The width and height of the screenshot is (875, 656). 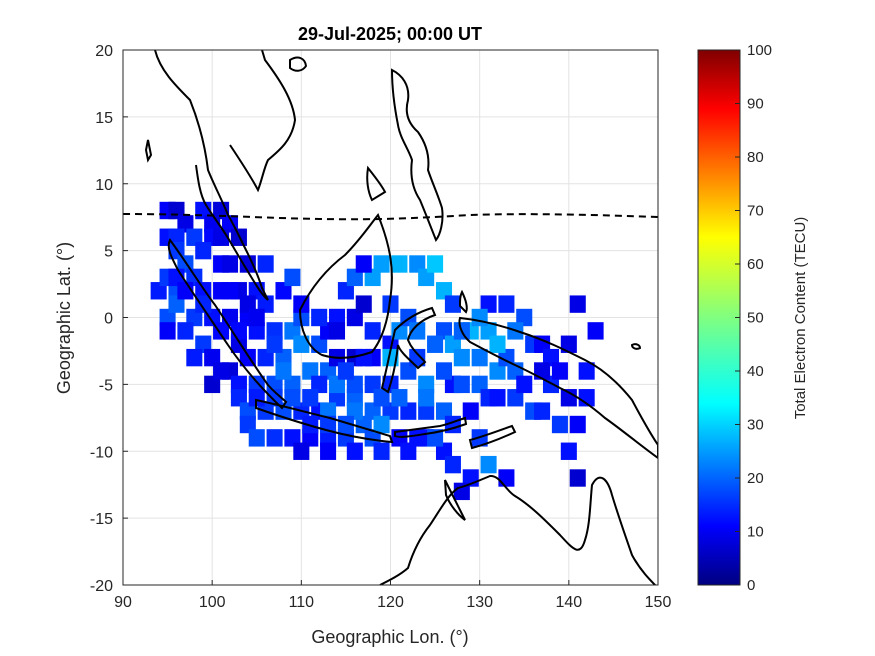 What do you see at coordinates (479, 602) in the screenshot?
I see `x-tick-label: 130` at bounding box center [479, 602].